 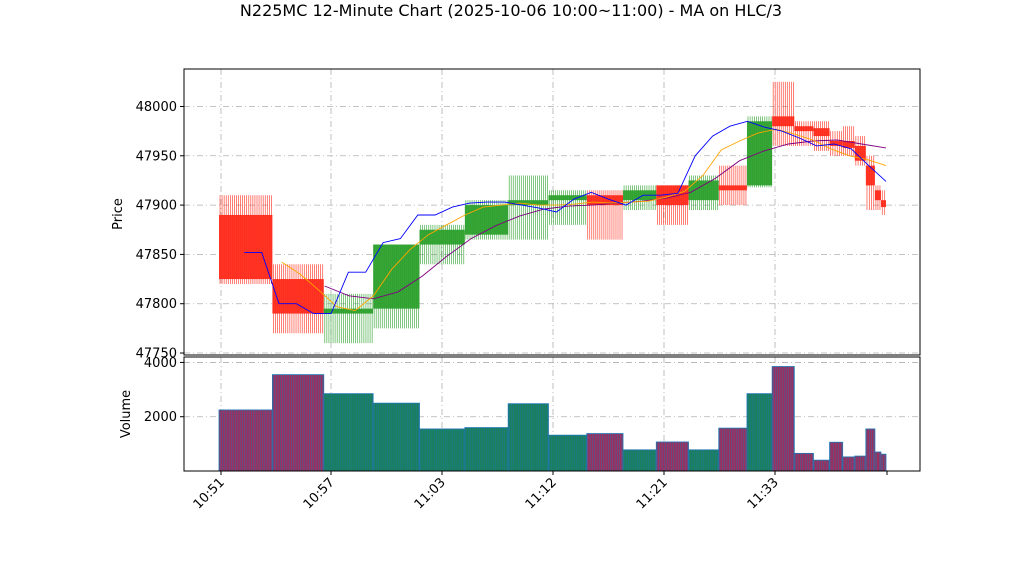 What do you see at coordinates (319, 493) in the screenshot?
I see `x-tick-label-1: 10:57` at bounding box center [319, 493].